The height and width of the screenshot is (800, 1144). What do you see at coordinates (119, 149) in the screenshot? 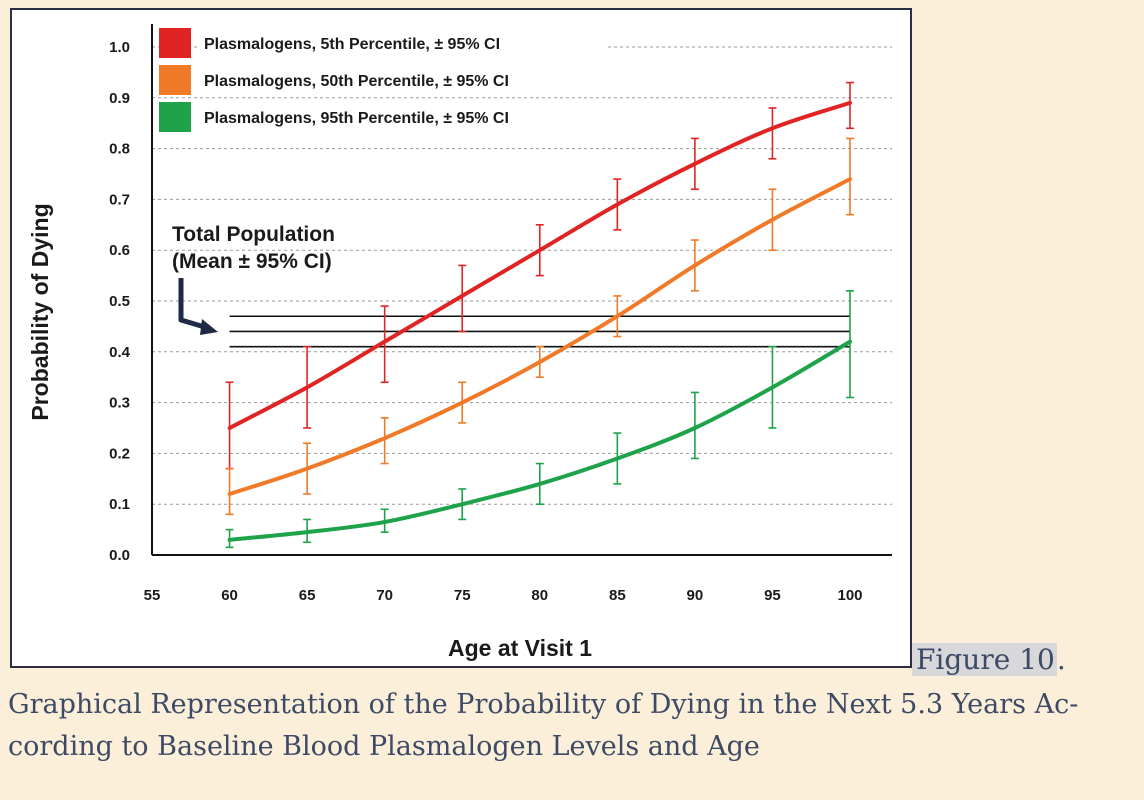
I see `y-tick-label: 0.8` at bounding box center [119, 149].